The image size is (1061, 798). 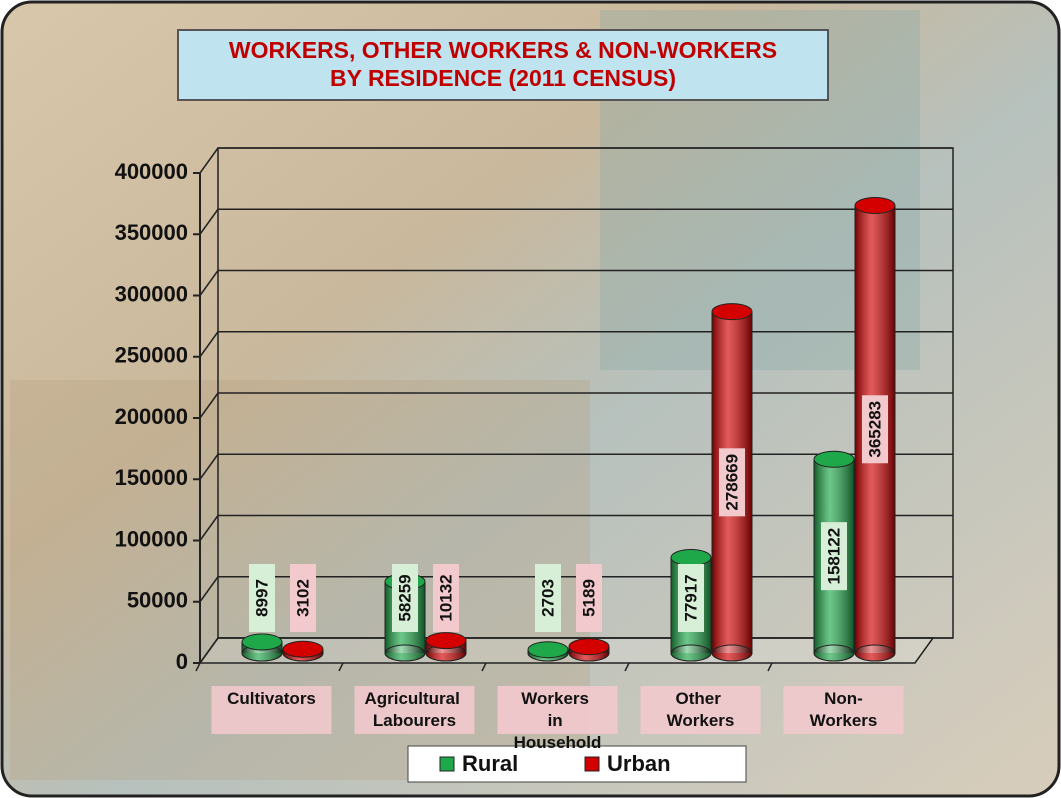 I want to click on value-label-group: 5189, so click(x=589, y=598).